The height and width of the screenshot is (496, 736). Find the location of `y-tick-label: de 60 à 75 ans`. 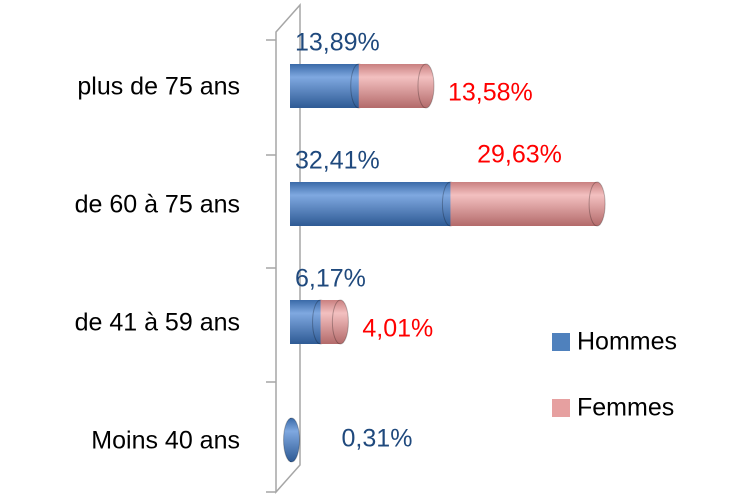

y-tick-label: de 60 à 75 ans is located at coordinates (157, 205).